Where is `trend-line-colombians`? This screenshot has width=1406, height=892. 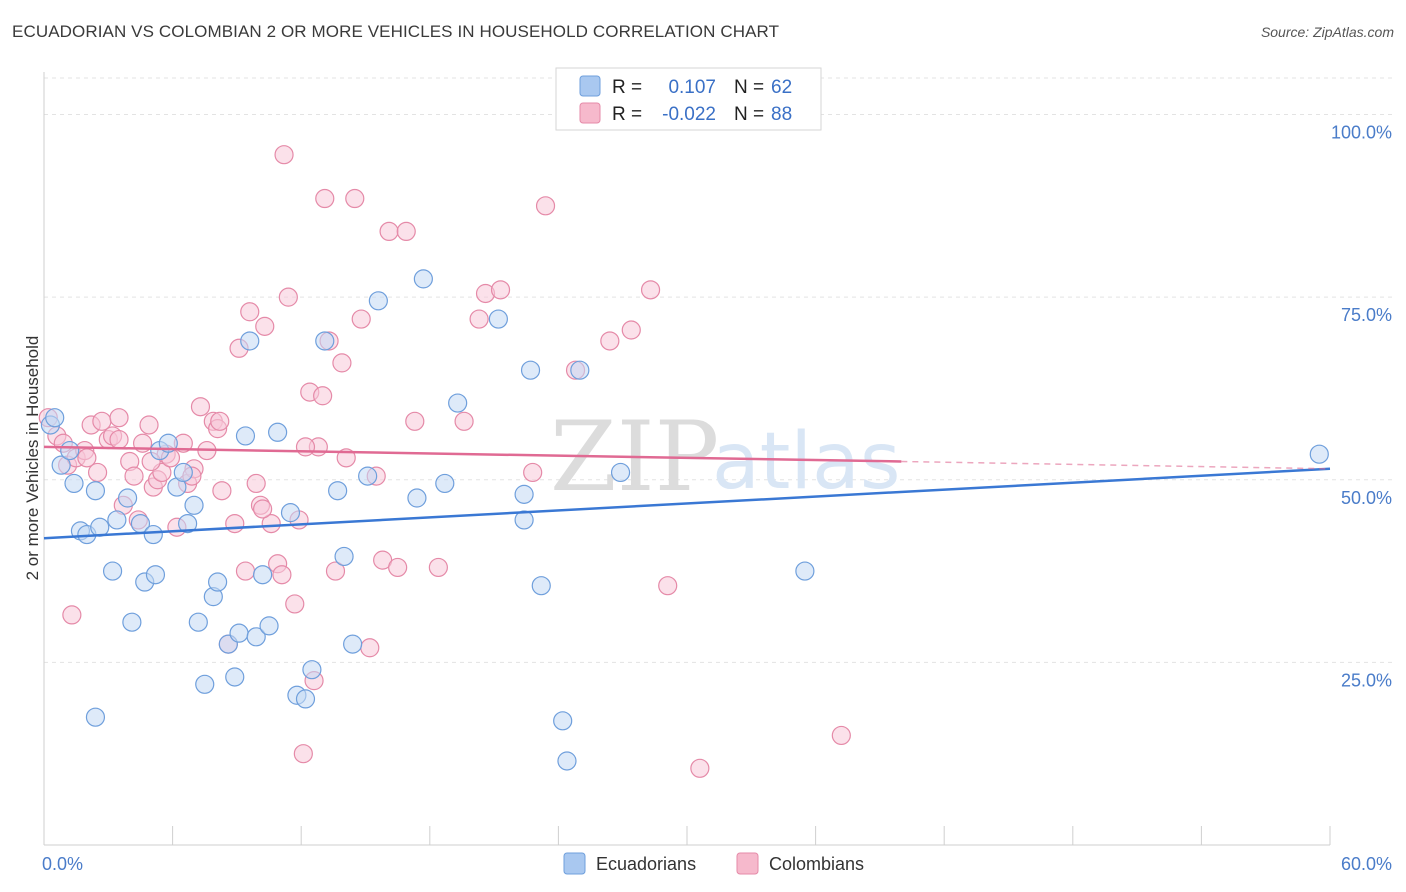
trend-line-colombians is located at coordinates (472, 454).